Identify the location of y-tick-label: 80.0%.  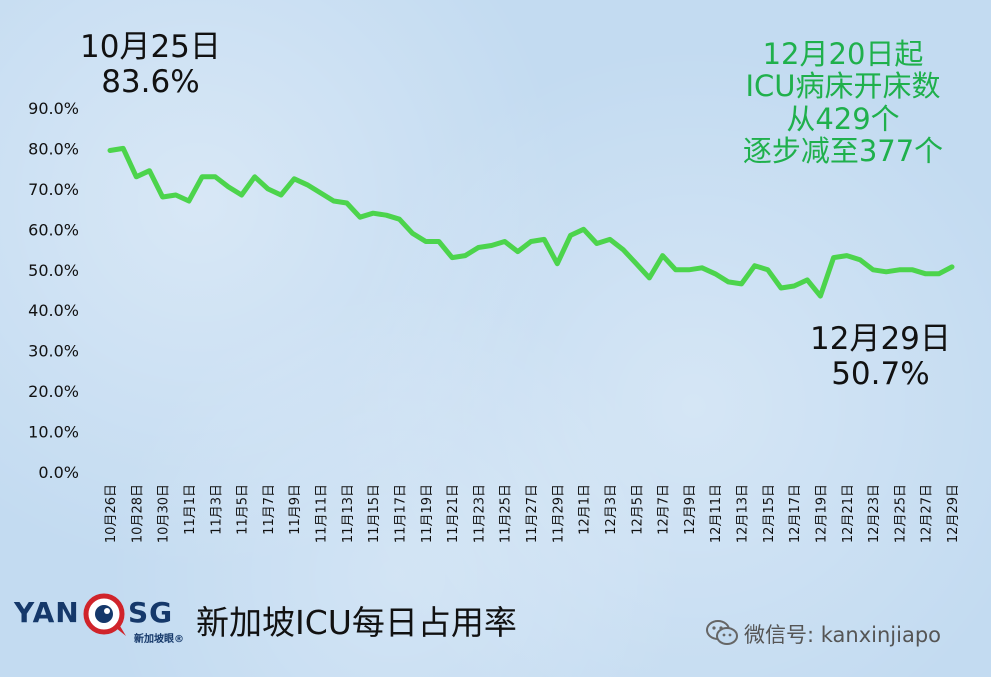
(53, 148).